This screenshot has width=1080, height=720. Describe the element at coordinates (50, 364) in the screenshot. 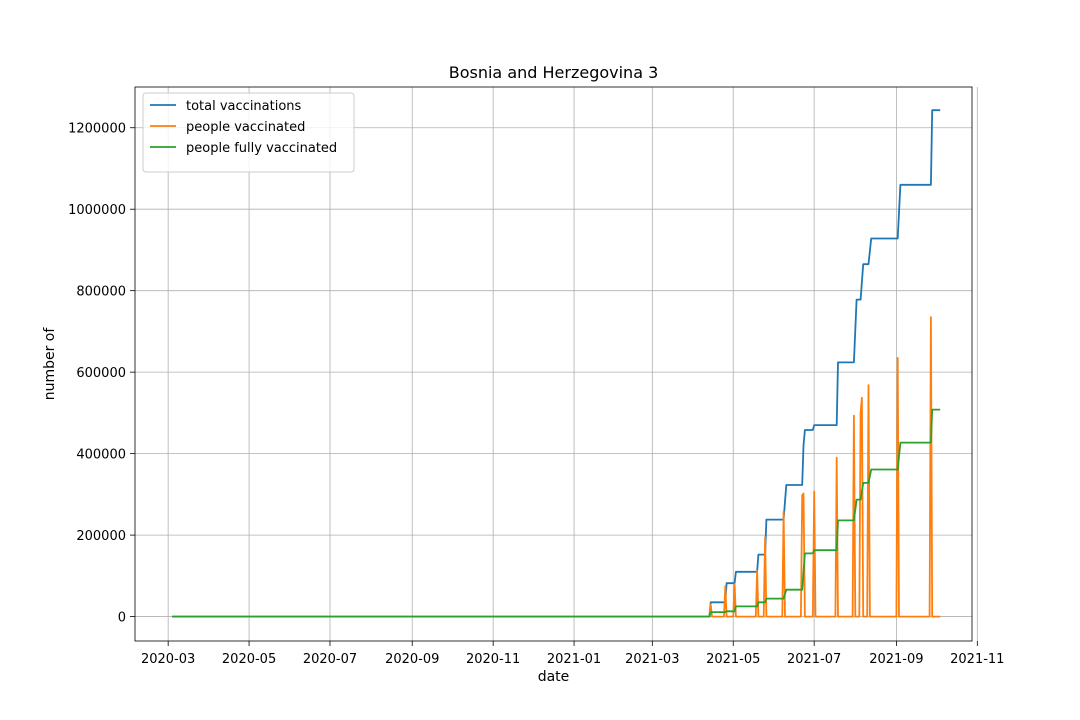

I see `y-axis-label: number of` at that location.